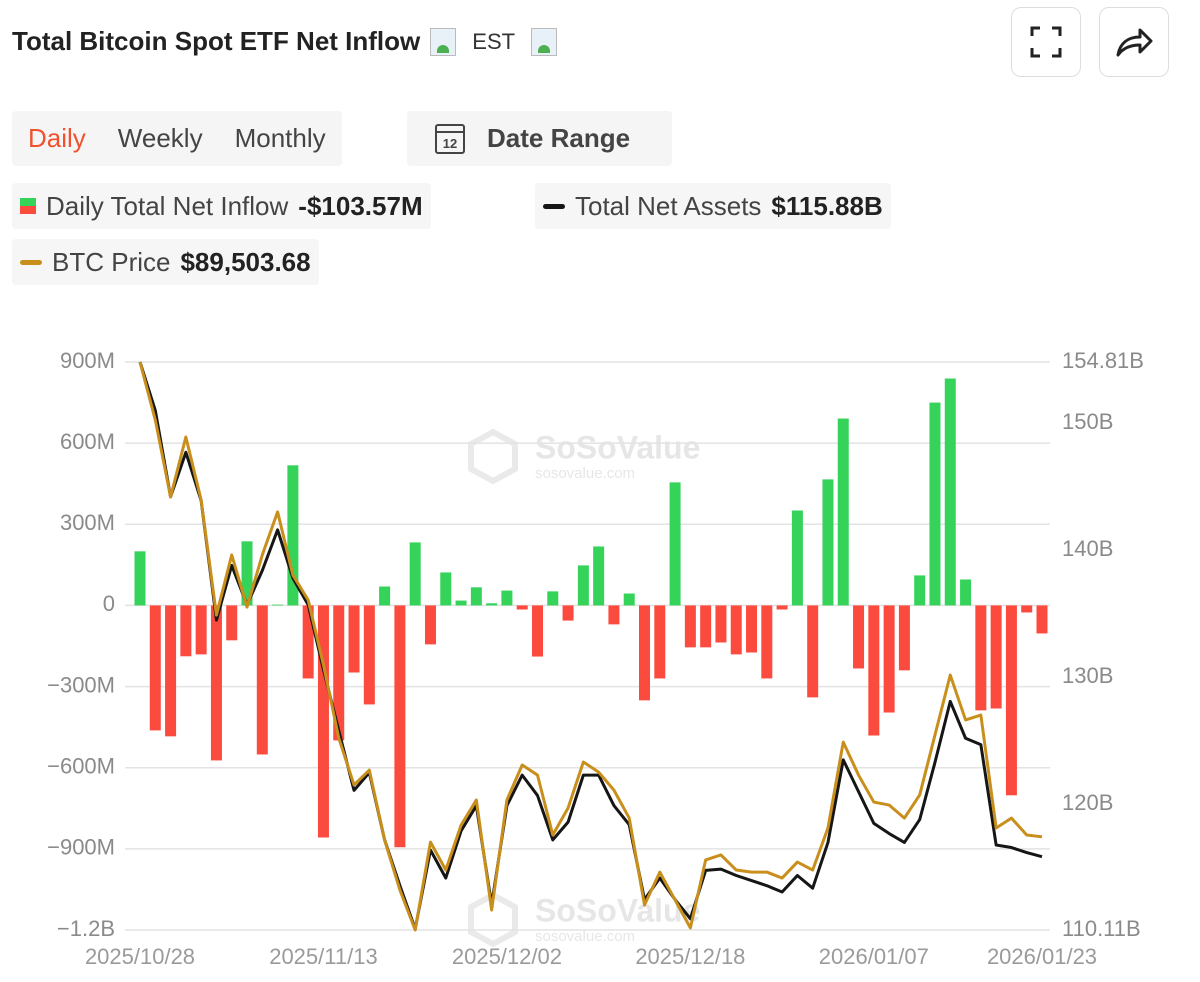  What do you see at coordinates (87, 360) in the screenshot?
I see `y-tick-label: 900M` at bounding box center [87, 360].